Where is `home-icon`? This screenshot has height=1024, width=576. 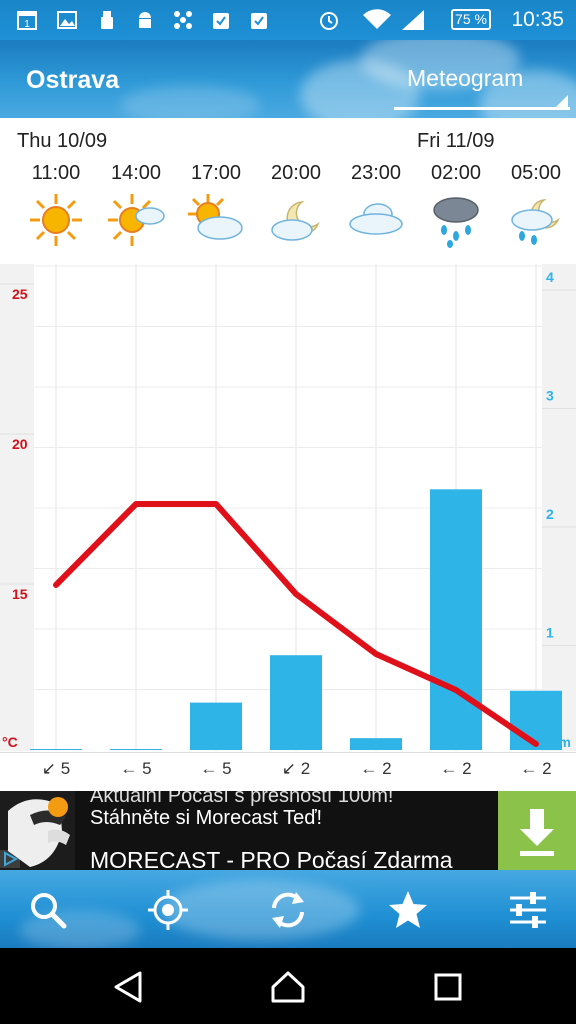
home-icon is located at coordinates (288, 987).